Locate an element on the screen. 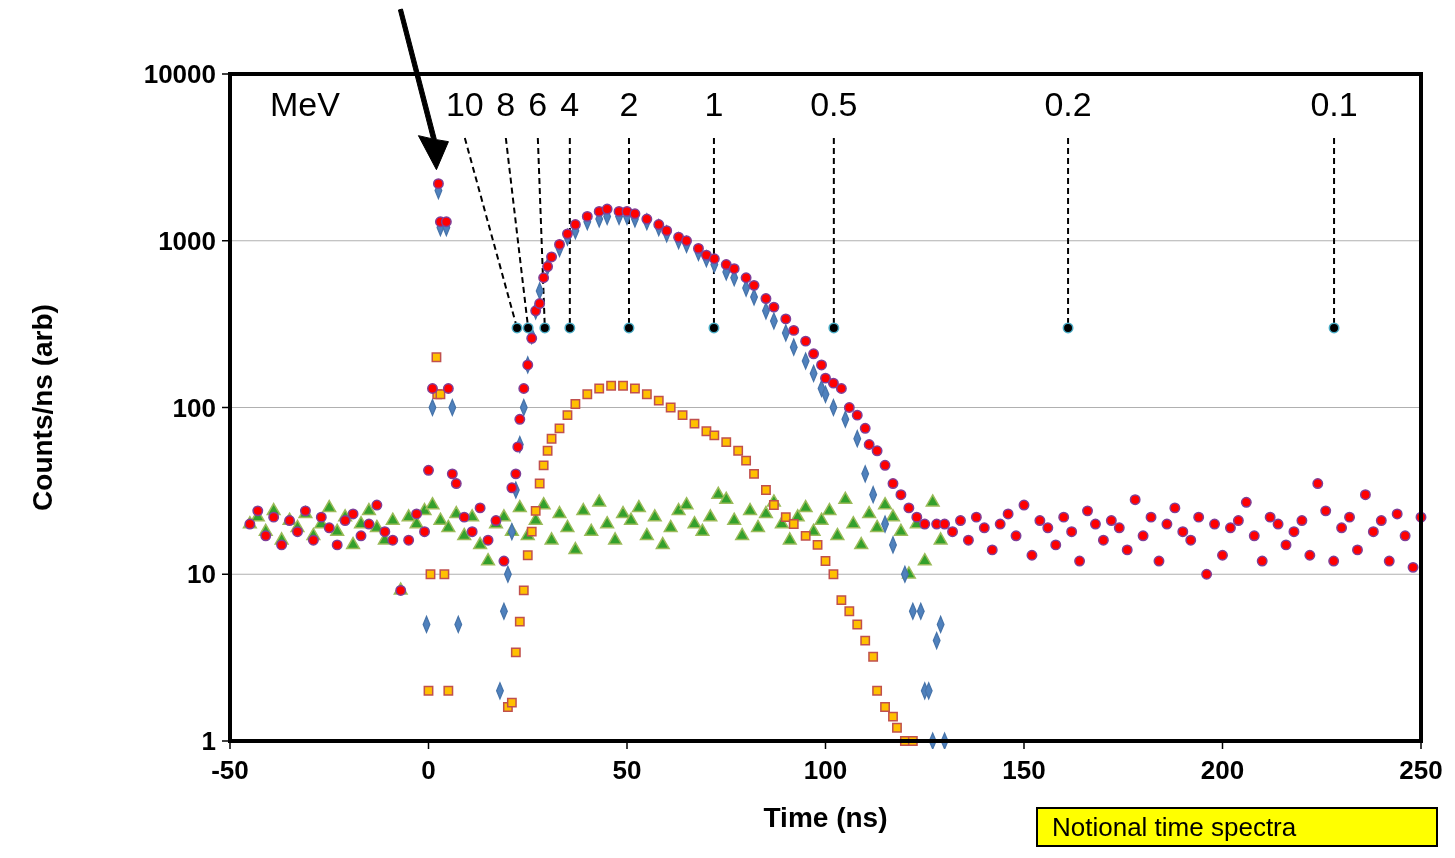 The width and height of the screenshot is (1455, 858). annotation: MeV is located at coordinates (305, 104).